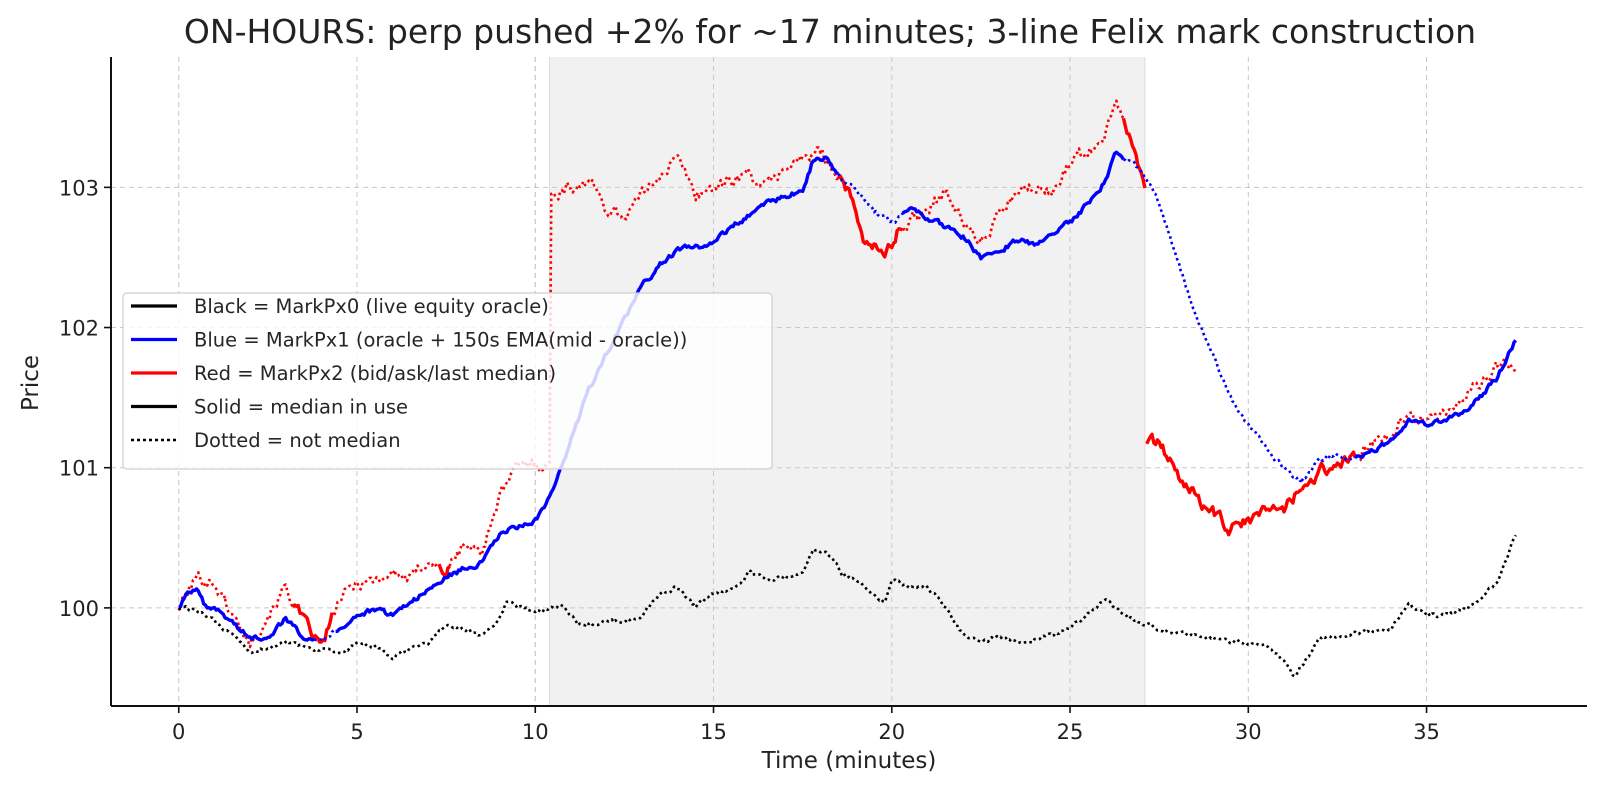 This screenshot has width=1600, height=792. Describe the element at coordinates (713, 732) in the screenshot. I see `x-tick-label: 15` at that location.